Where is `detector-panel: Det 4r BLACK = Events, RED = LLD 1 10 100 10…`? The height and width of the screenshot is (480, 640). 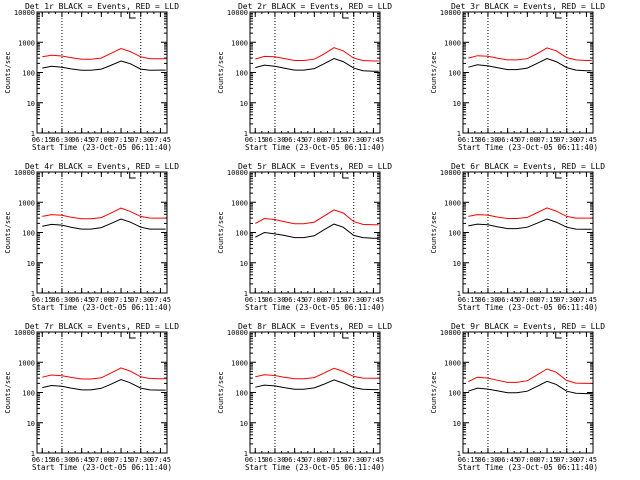 detector-panel: Det 4r BLACK = Events, RED = LLD 1 10 100 10… is located at coordinates (91, 237).